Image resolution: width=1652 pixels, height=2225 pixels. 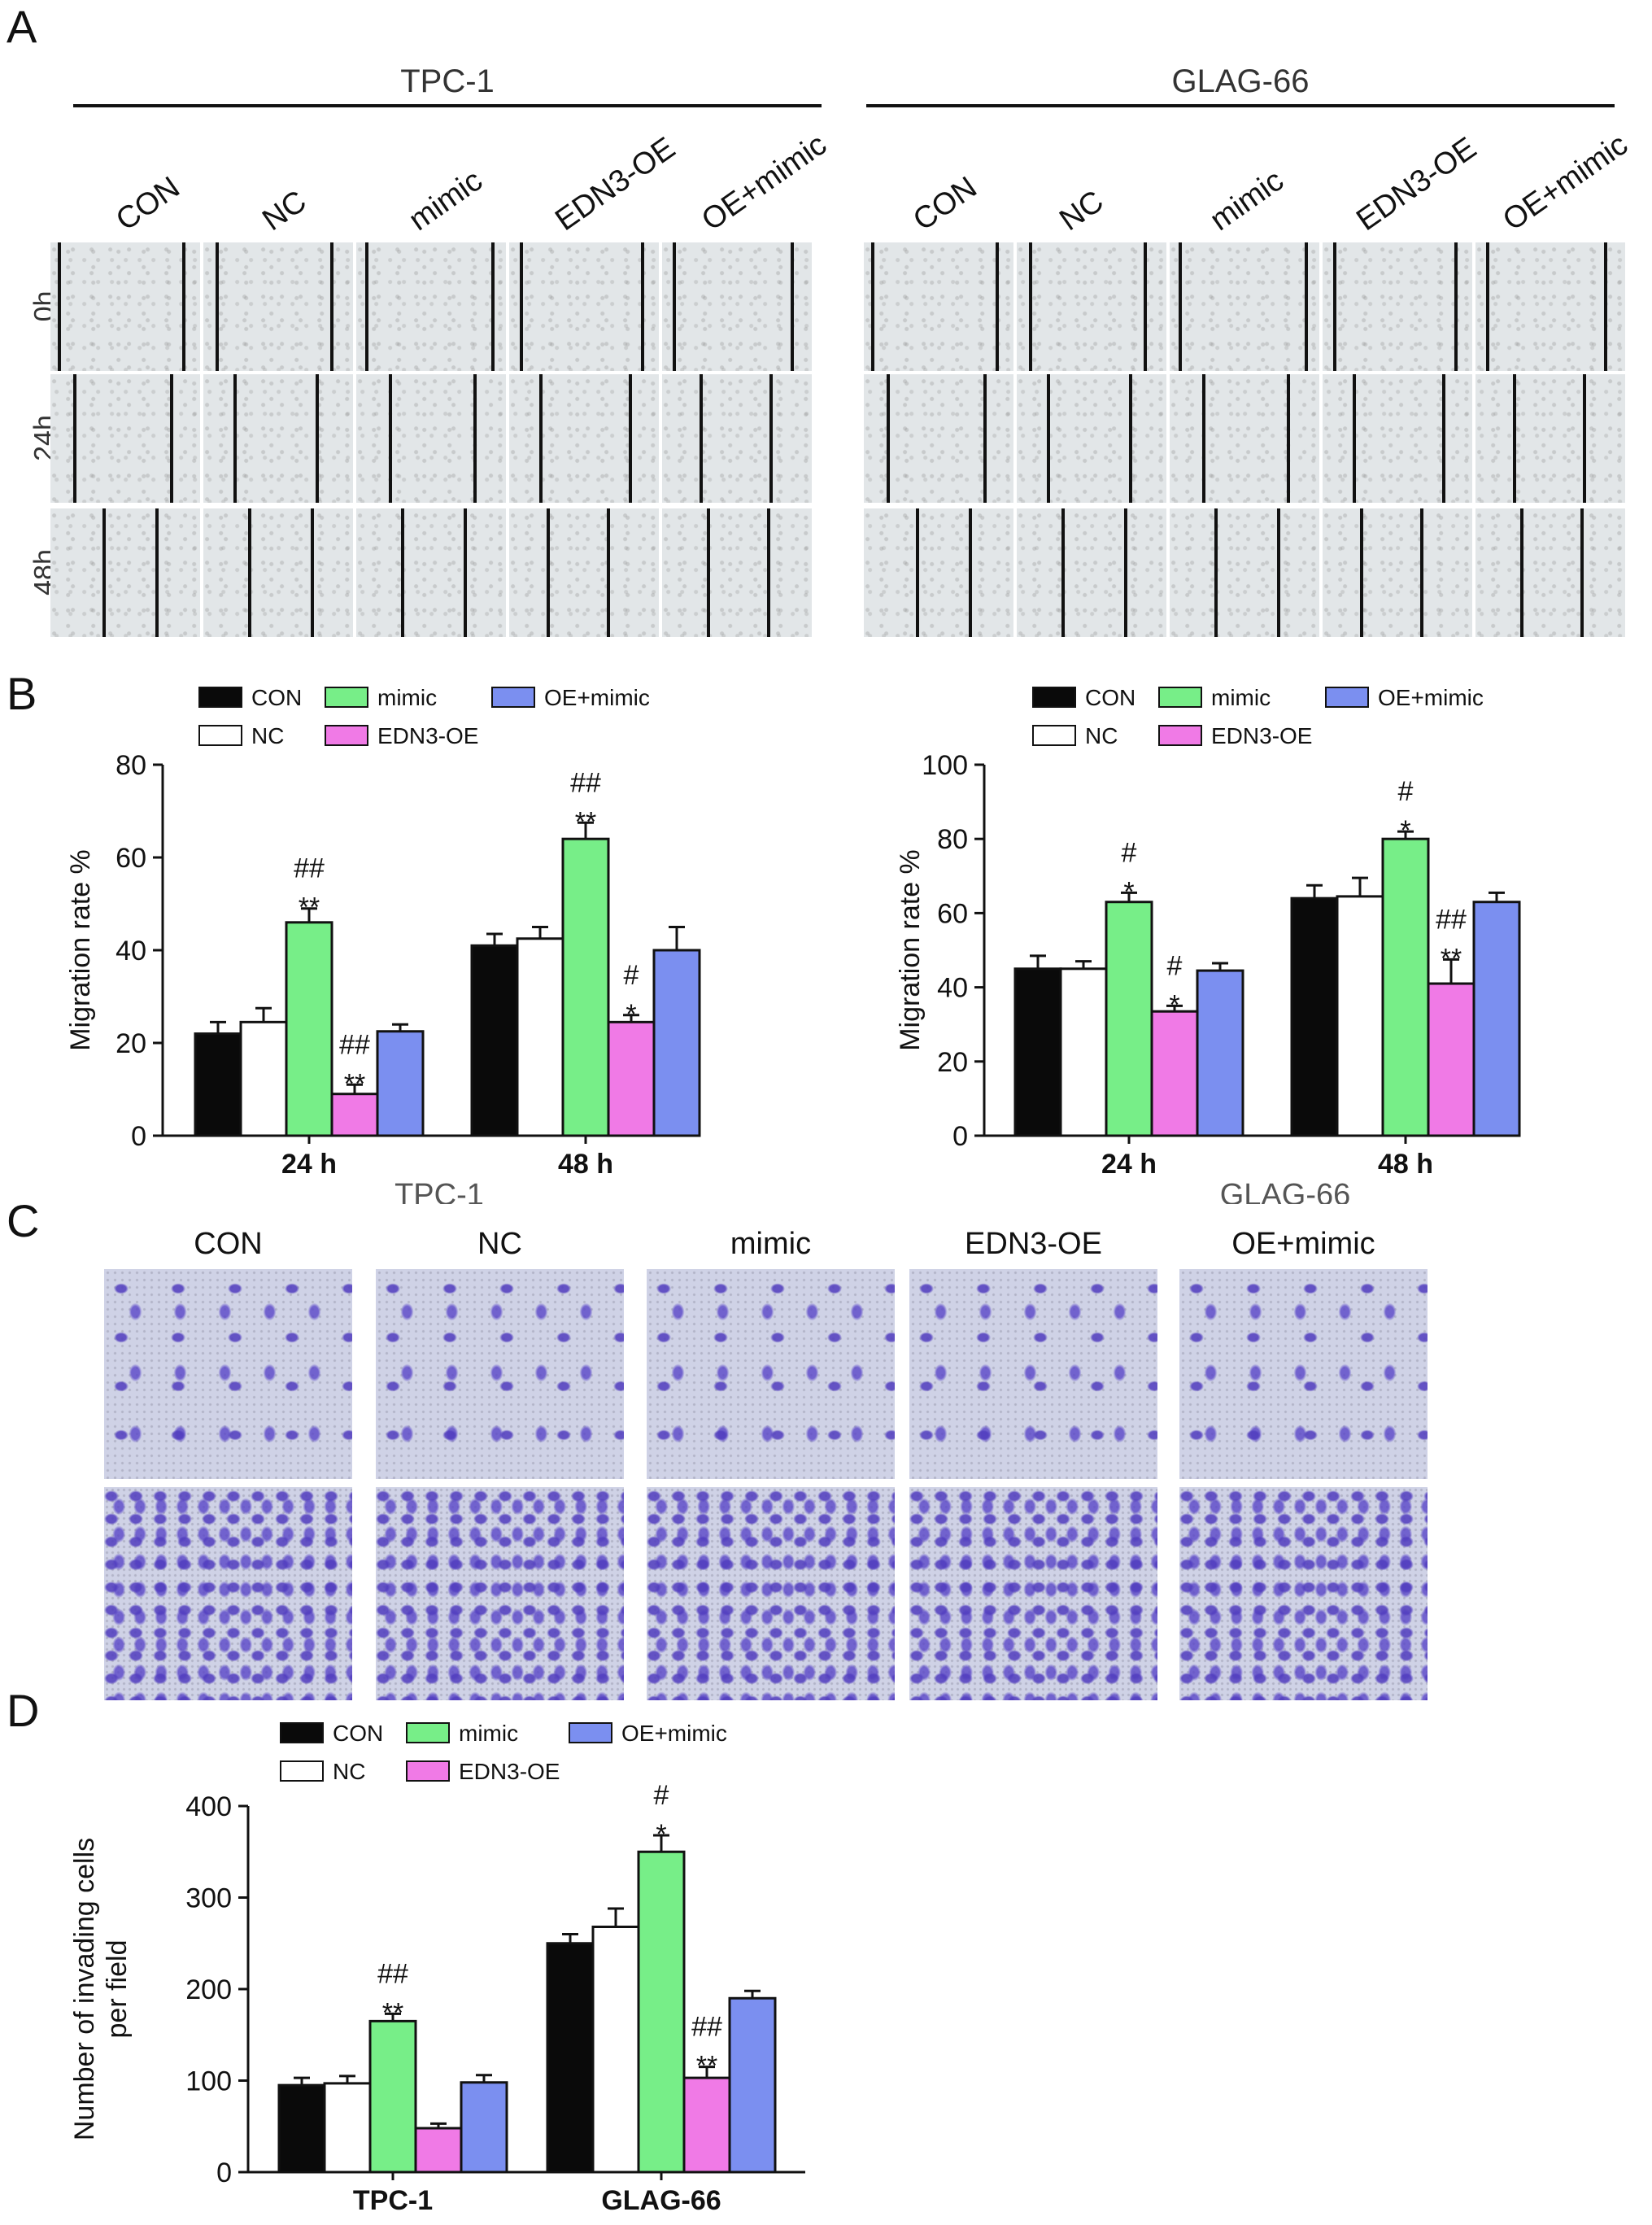 What do you see at coordinates (945, 765) in the screenshot?
I see `y-tick-label: 100` at bounding box center [945, 765].